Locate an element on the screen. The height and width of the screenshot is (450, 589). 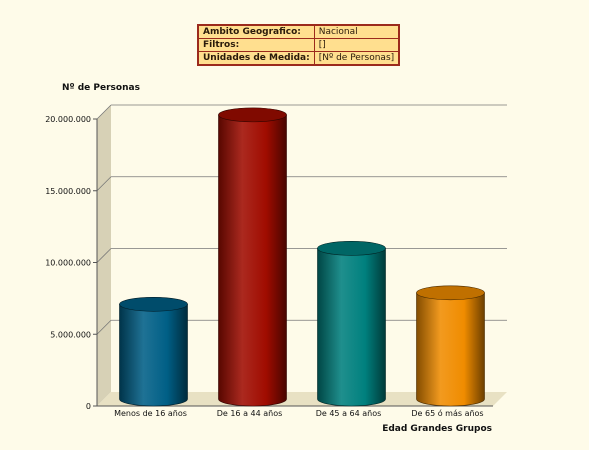
info-row-unidades: Unidades de Medida: [Nº de Personas] is located at coordinates (298, 58).